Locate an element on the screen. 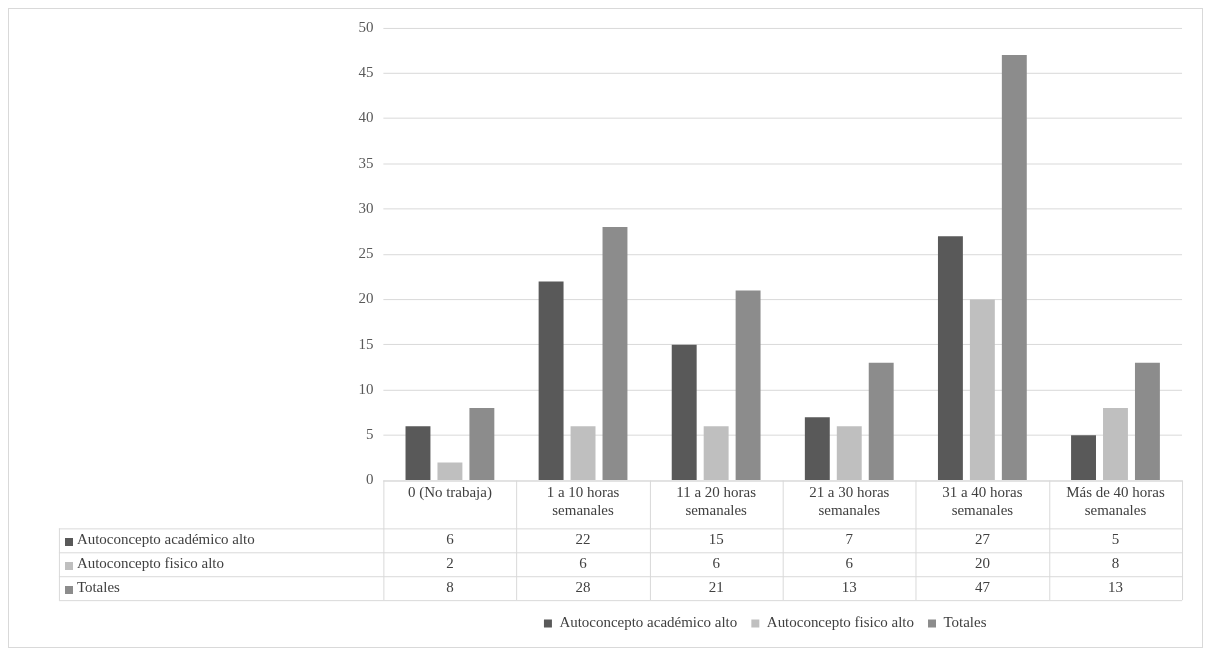 The width and height of the screenshot is (1211, 658). y-tick-label: 15 is located at coordinates (366, 343).